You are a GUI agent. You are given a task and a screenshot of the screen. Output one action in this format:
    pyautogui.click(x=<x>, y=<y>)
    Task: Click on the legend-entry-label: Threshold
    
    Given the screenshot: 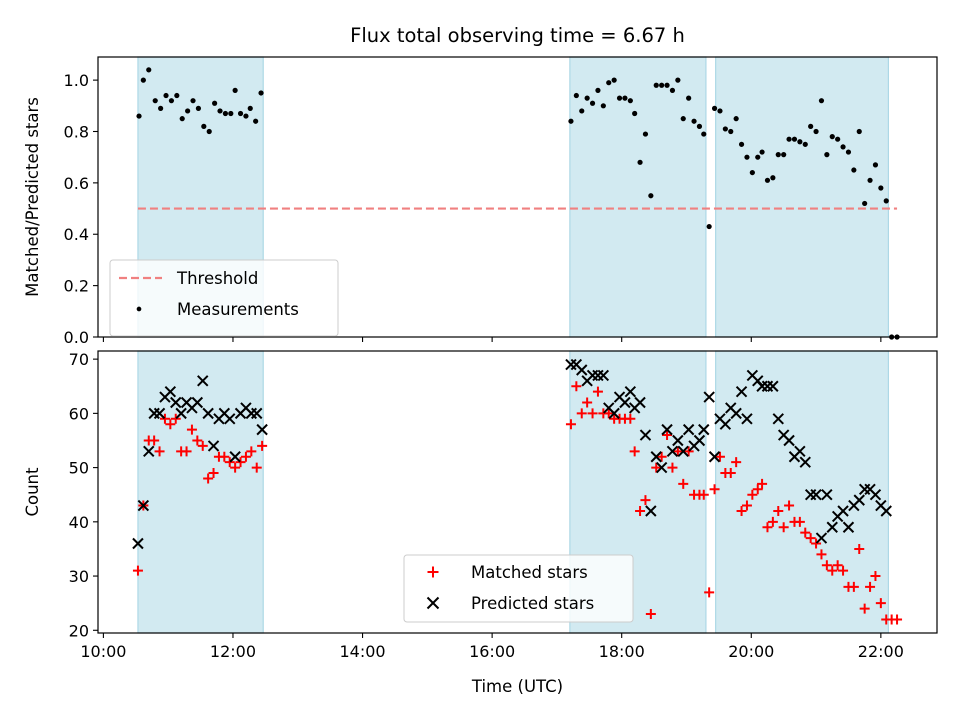 What is the action you would take?
    pyautogui.click(x=217, y=278)
    